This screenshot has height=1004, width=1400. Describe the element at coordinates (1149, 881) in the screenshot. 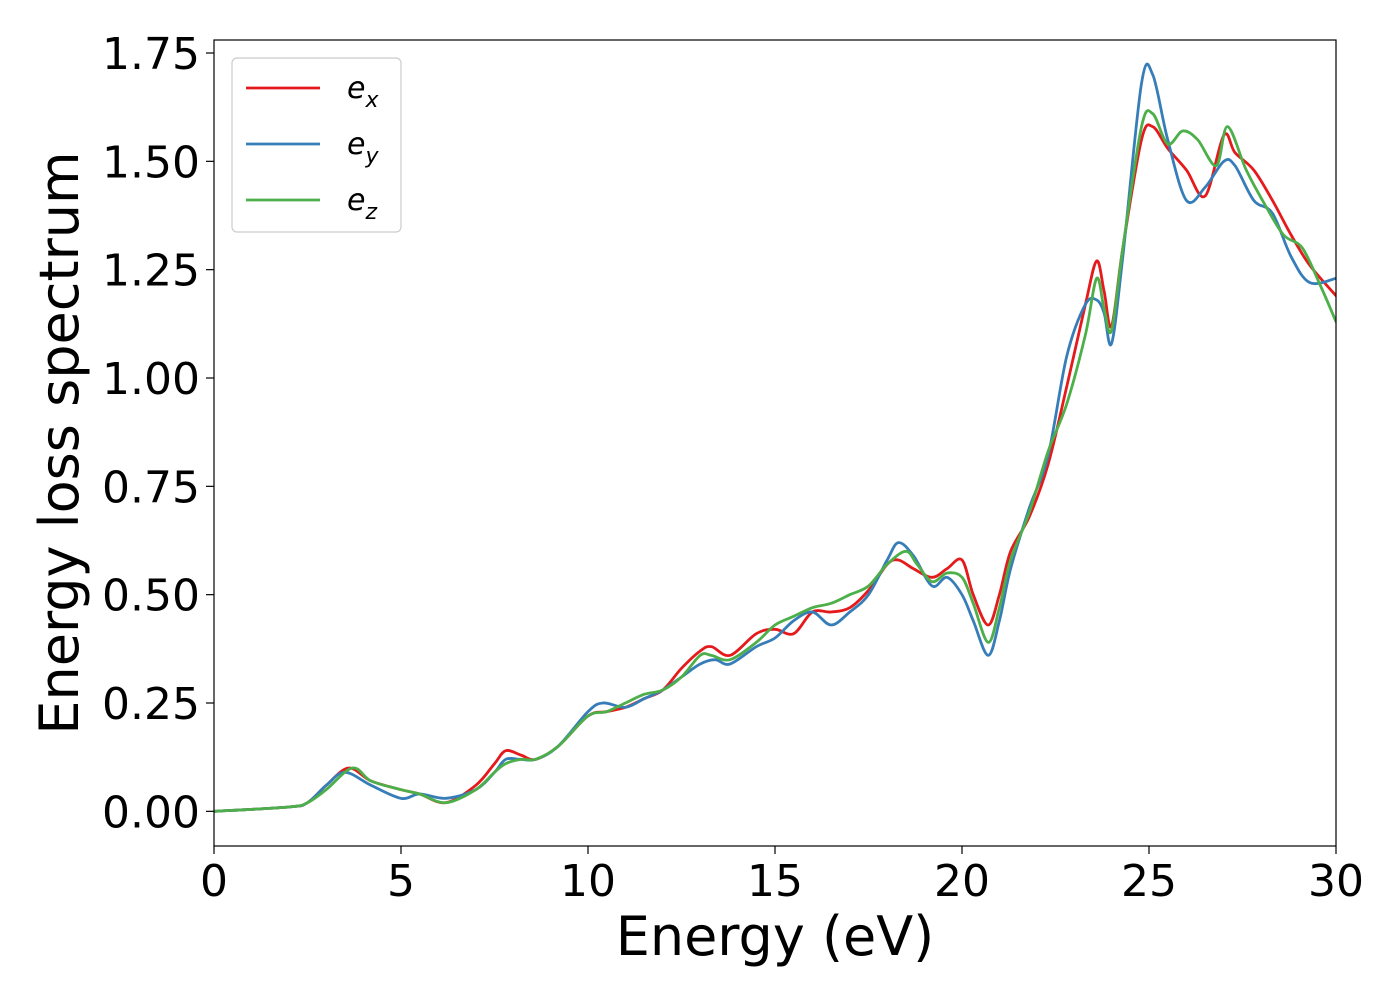

I see `x-tick-label: 25` at that location.